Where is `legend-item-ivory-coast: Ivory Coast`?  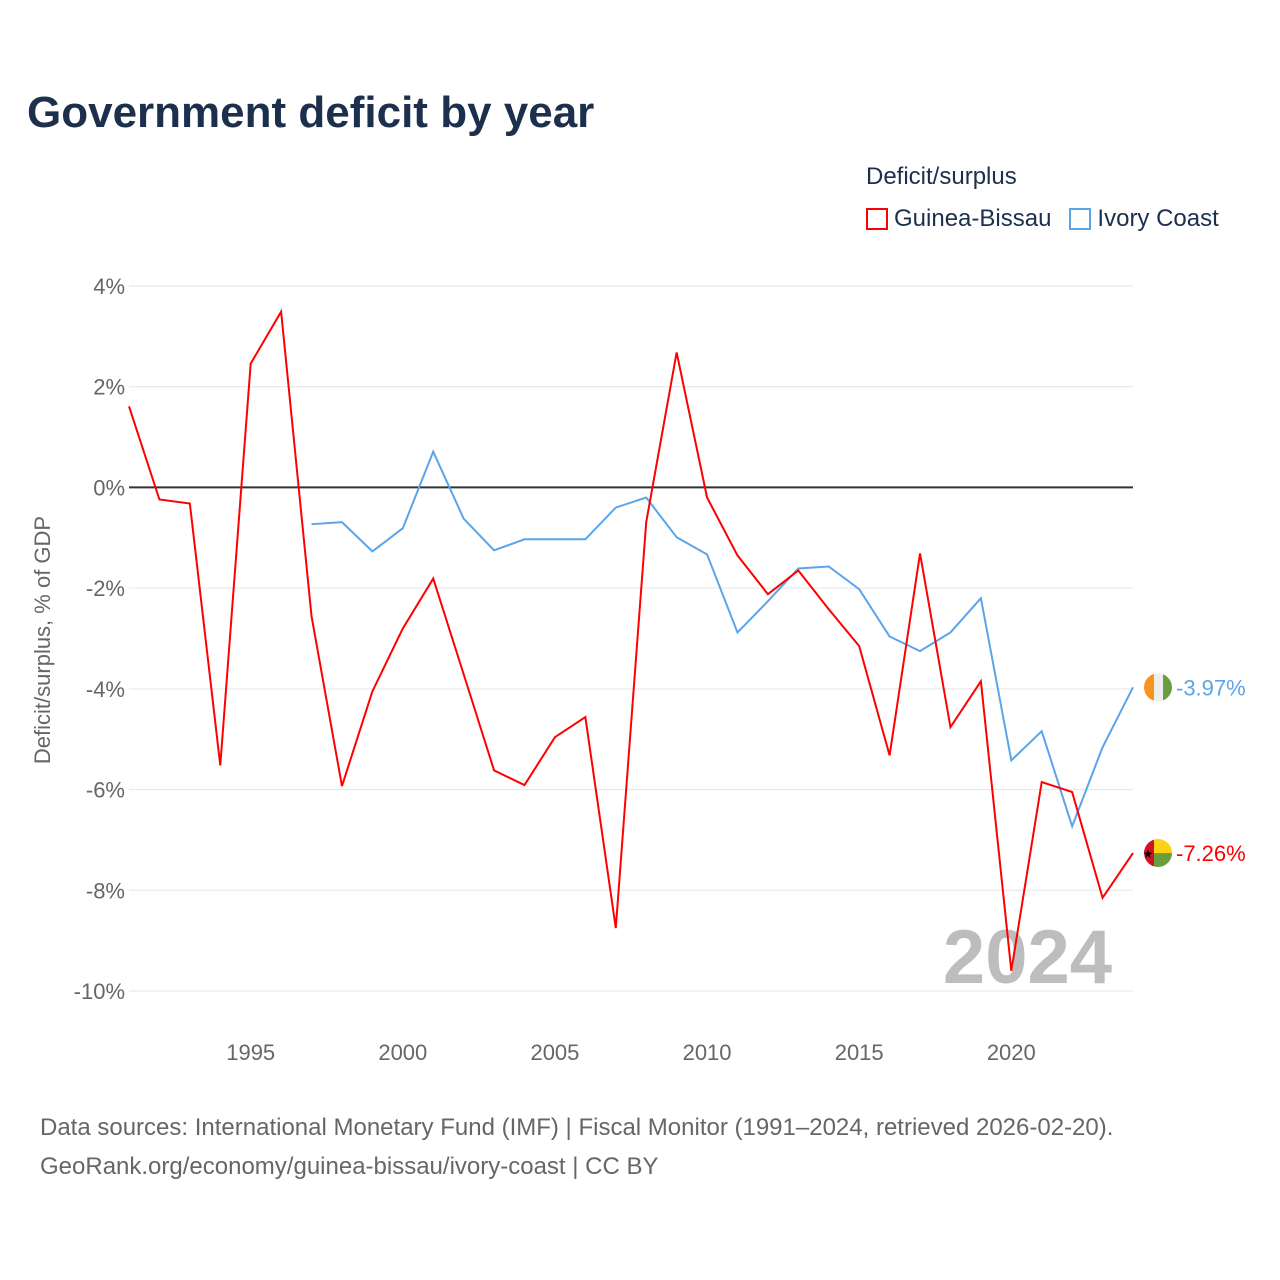
legend-item-ivory-coast: Ivory Coast is located at coordinates (1144, 219).